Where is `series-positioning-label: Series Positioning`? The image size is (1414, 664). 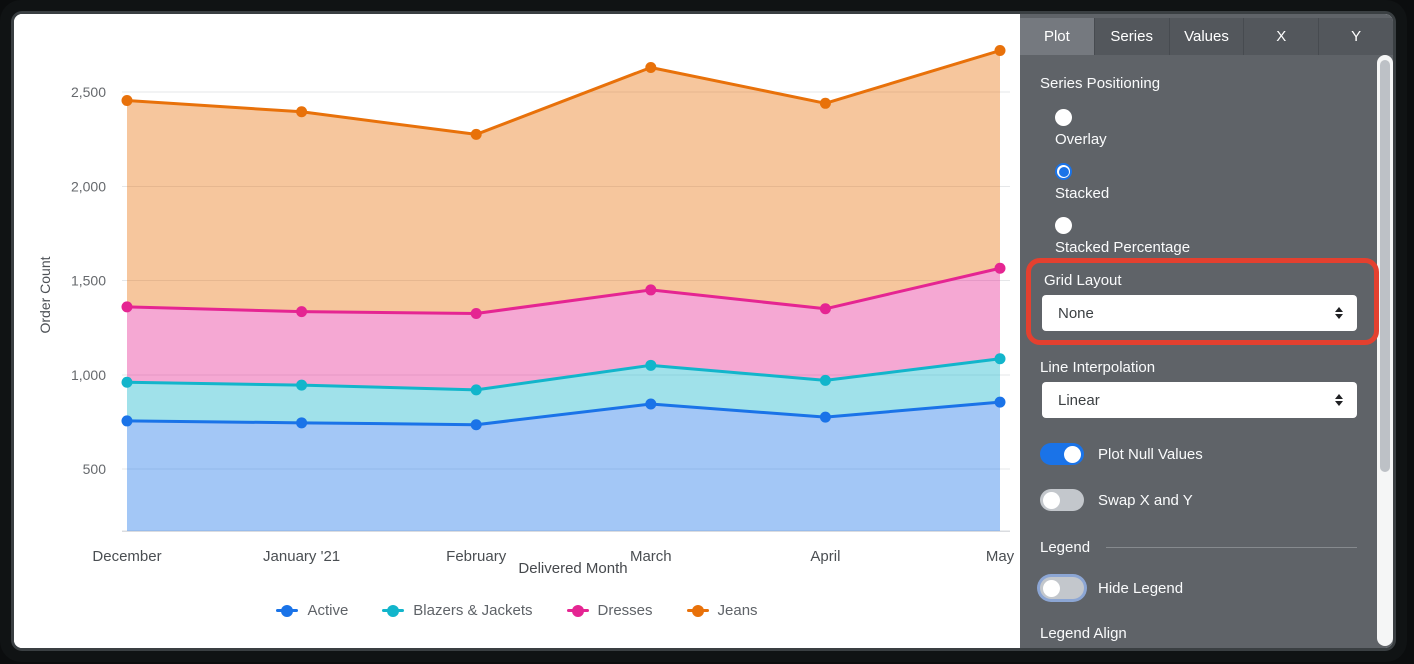
series-positioning-label: Series Positioning is located at coordinates (1100, 83).